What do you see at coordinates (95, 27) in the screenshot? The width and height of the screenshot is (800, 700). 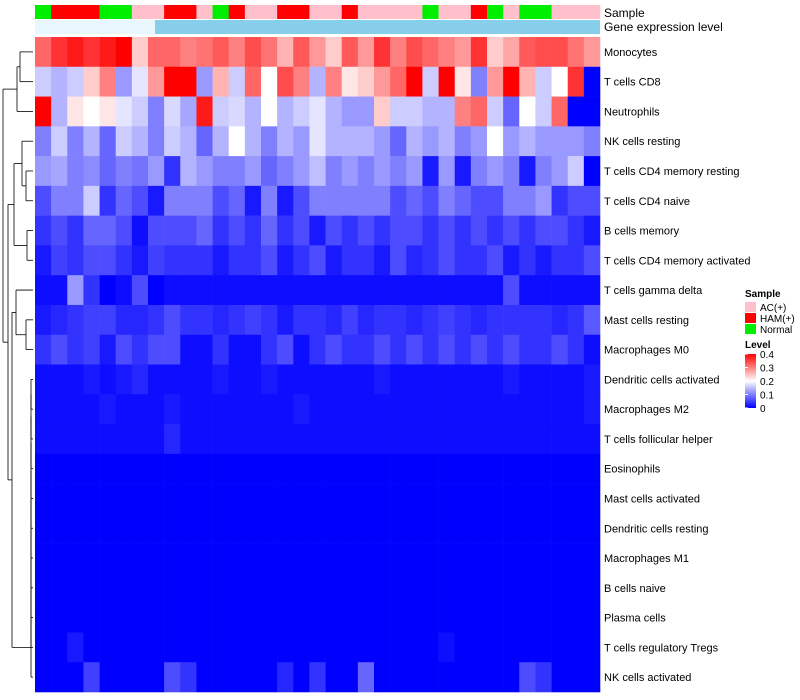 I see `expression-annotation-cell-low` at bounding box center [95, 27].